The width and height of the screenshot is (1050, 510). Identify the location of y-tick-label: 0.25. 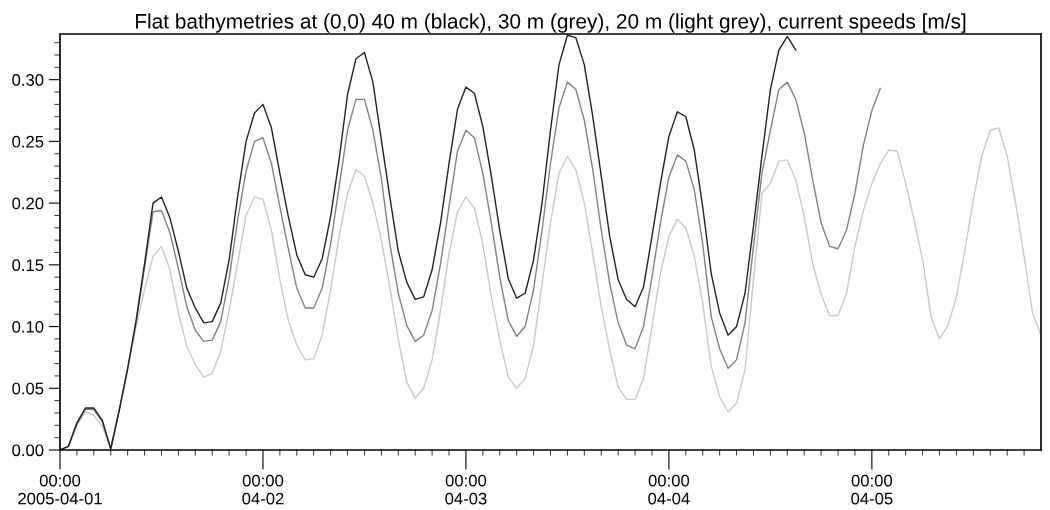
(28, 141).